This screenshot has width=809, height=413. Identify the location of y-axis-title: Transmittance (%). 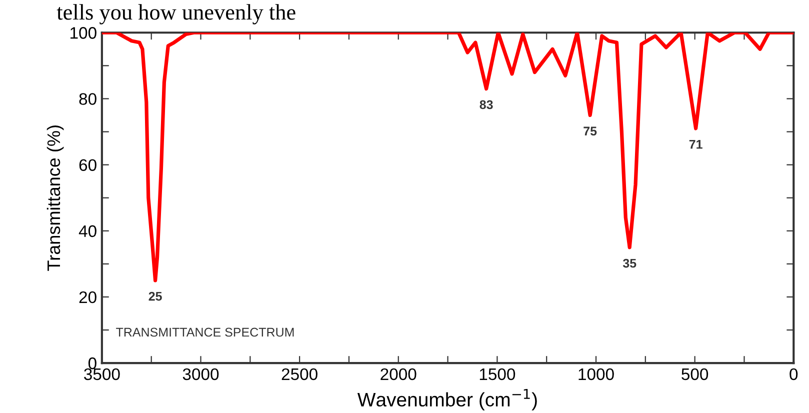
(55, 198).